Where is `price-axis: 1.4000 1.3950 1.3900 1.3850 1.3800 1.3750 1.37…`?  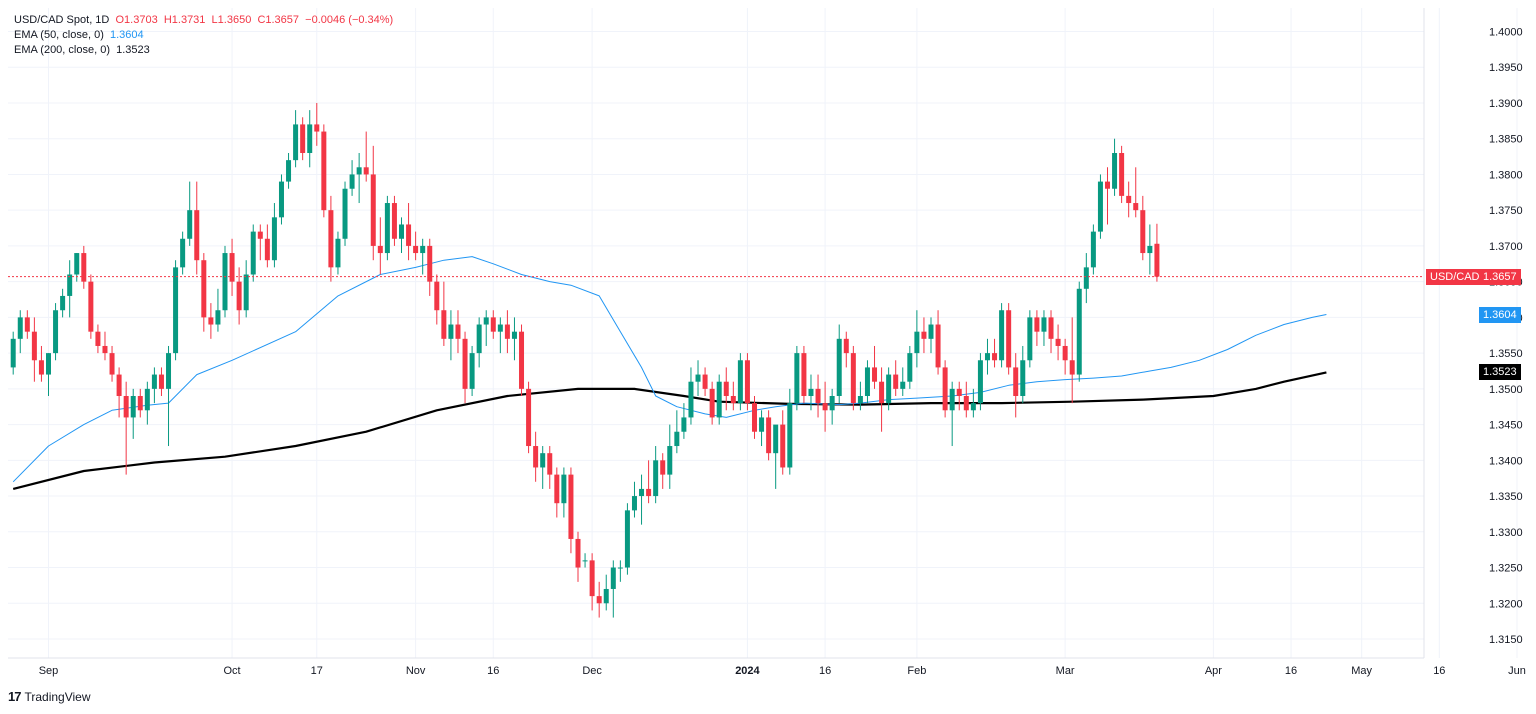
price-axis: 1.4000 1.3950 1.3900 1.3850 1.3800 1.3750 1.37… is located at coordinates (1506, 337).